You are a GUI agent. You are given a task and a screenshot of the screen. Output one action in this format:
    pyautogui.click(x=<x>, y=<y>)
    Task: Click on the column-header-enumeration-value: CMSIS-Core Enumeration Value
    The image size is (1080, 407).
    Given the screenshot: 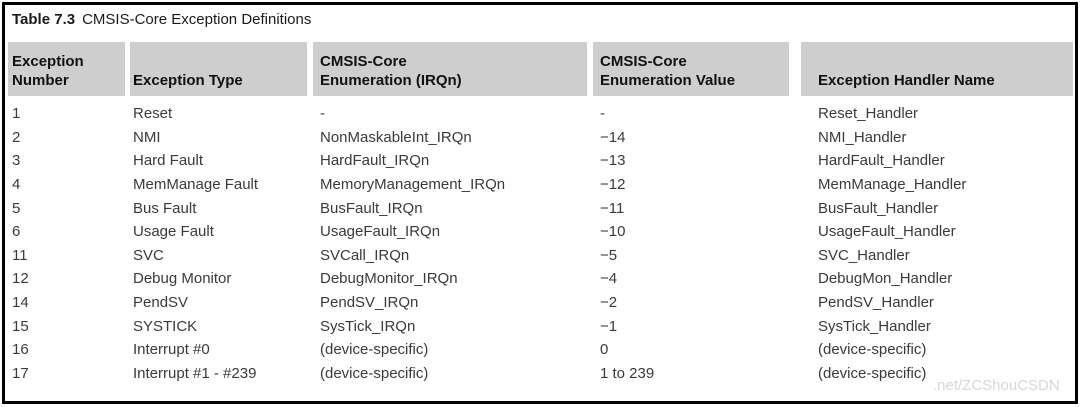 What is the action you would take?
    pyautogui.click(x=691, y=69)
    